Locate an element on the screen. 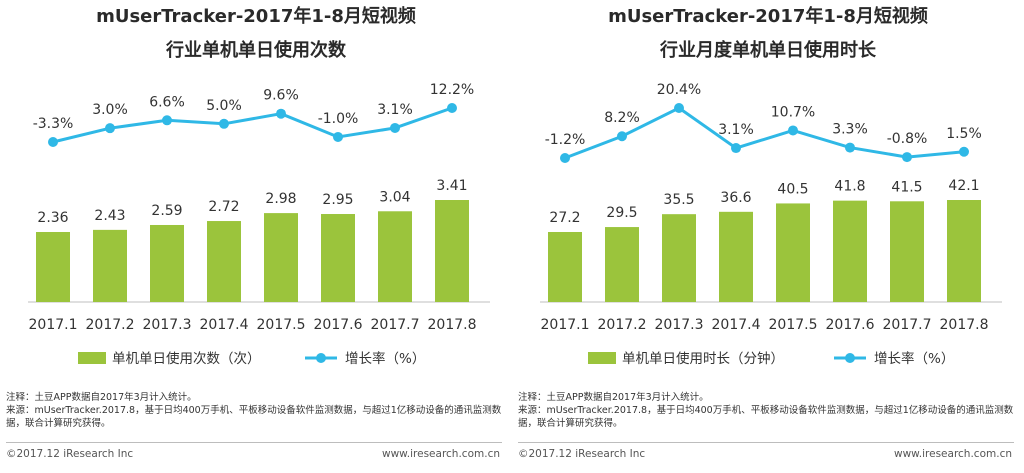  bar-value-label: 2.43 is located at coordinates (109, 216).